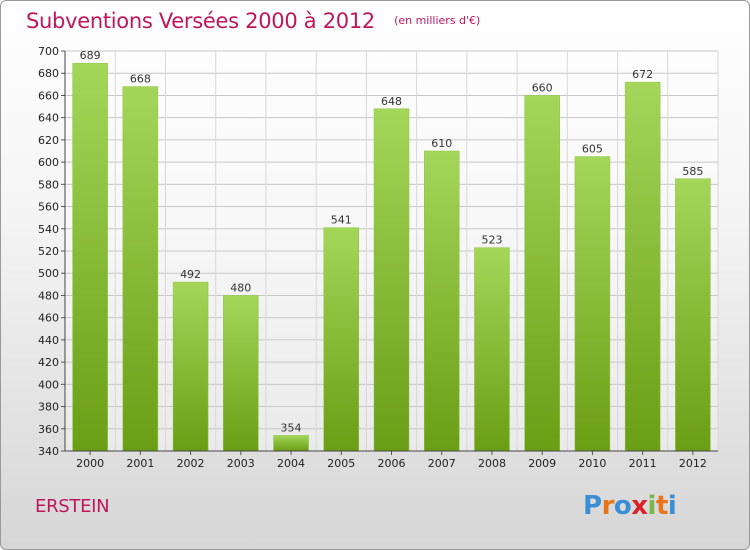 The image size is (750, 550). What do you see at coordinates (441, 143) in the screenshot?
I see `value-label-2007: 610` at bounding box center [441, 143].